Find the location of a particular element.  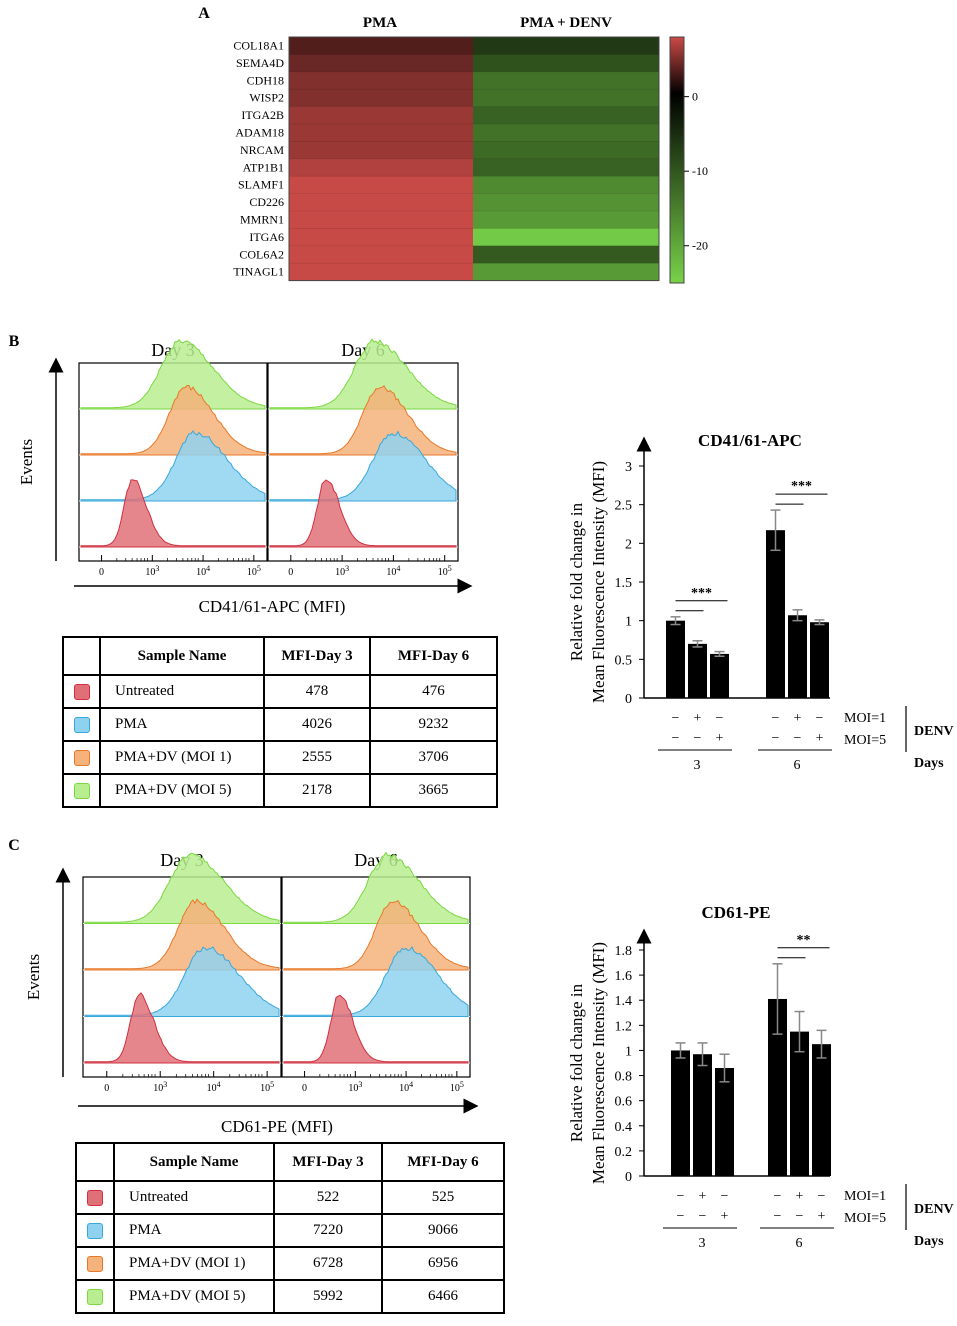

mfi-day6: 6466 is located at coordinates (443, 1296).